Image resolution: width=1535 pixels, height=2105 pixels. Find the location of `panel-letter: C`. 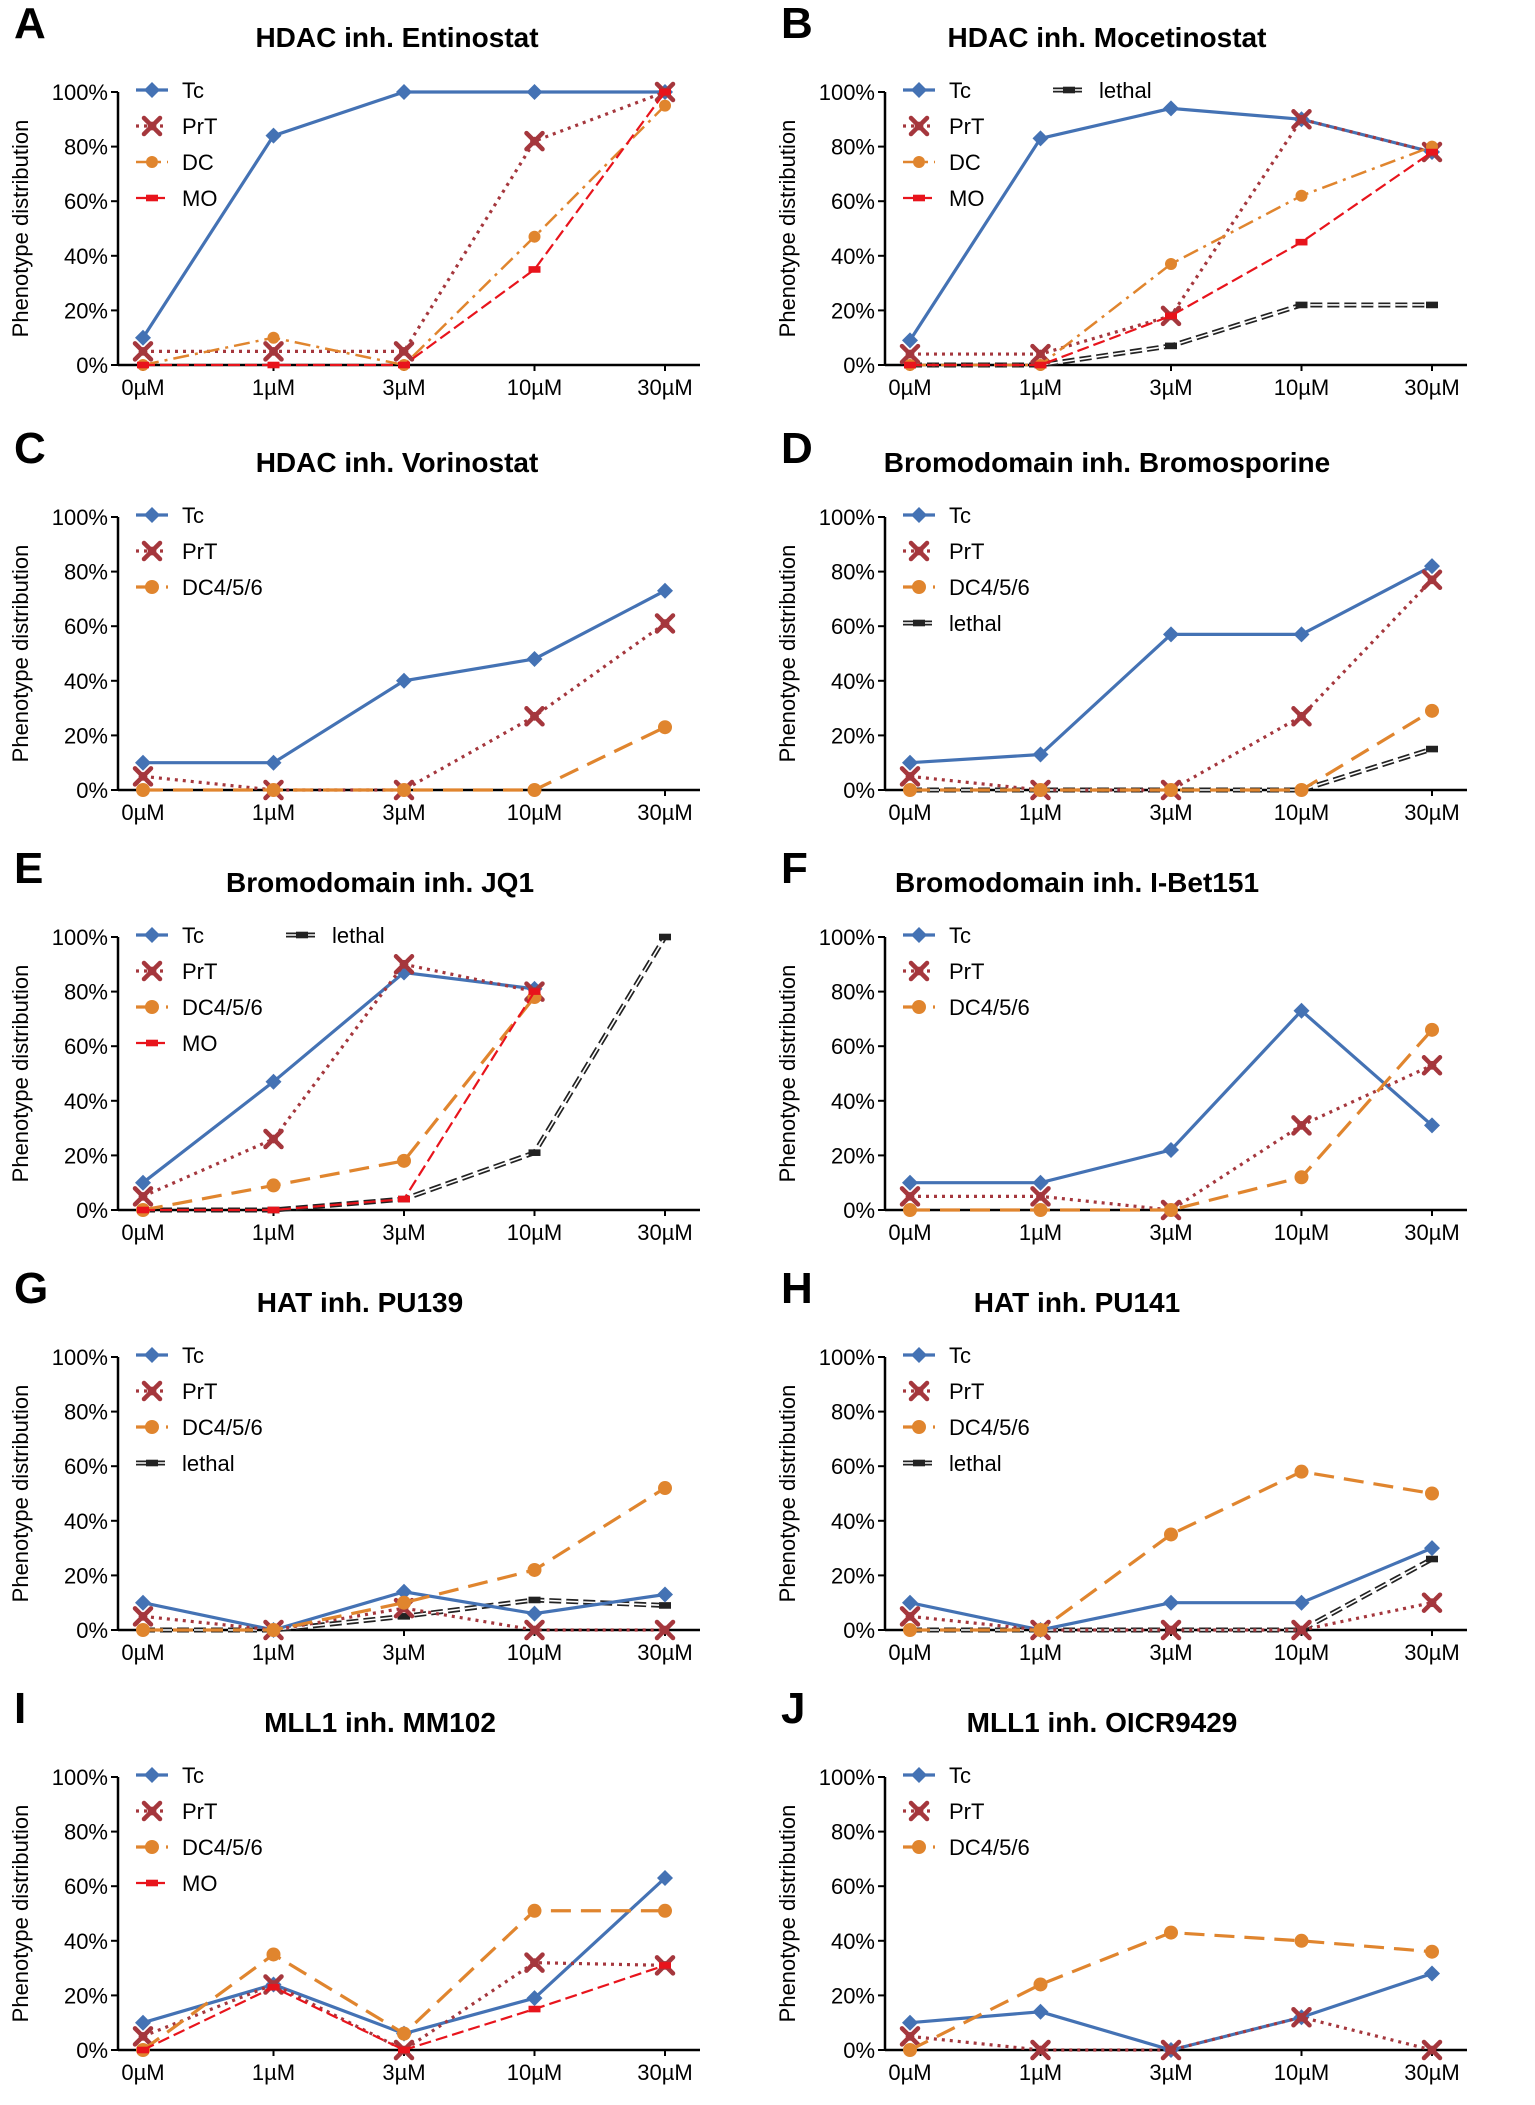

panel-letter: C is located at coordinates (30, 448).